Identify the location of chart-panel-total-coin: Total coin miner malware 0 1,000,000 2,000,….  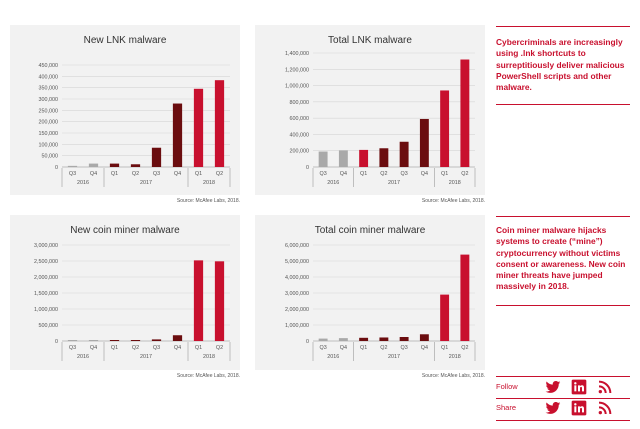
(370, 292).